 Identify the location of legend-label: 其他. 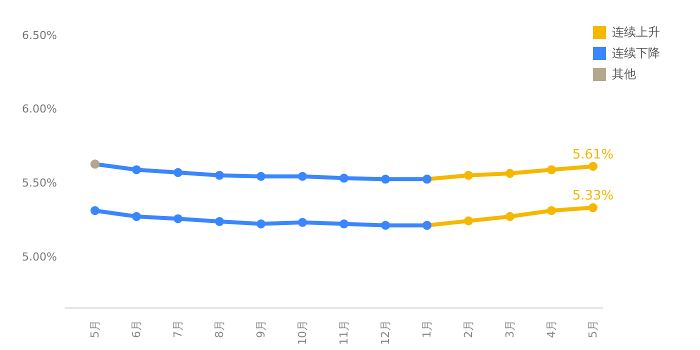
(624, 74).